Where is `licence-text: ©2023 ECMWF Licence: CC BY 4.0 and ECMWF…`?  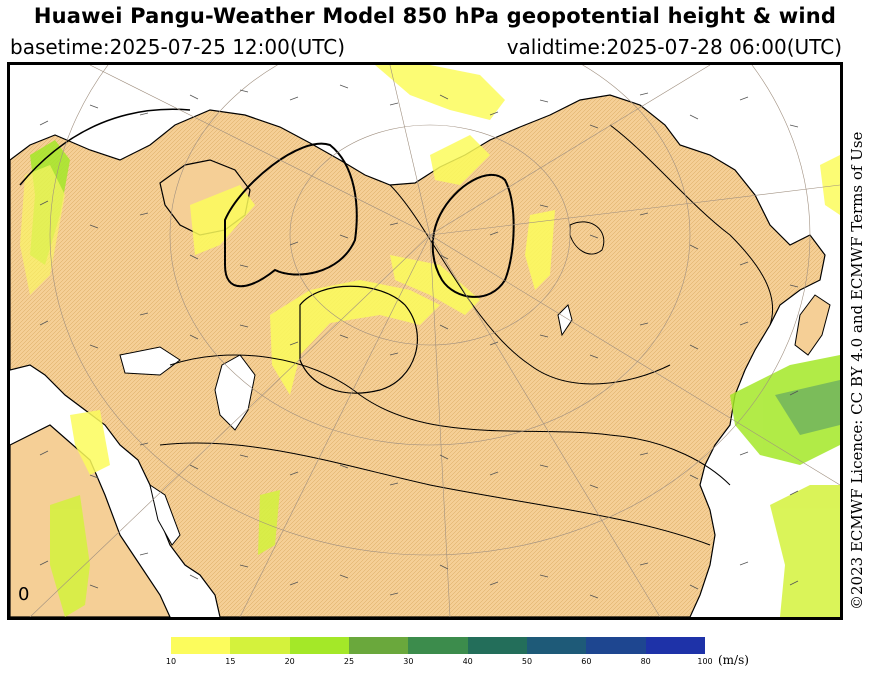 licence-text: ©2023 ECMWF Licence: CC BY 4.0 and ECMWF… is located at coordinates (857, 370).